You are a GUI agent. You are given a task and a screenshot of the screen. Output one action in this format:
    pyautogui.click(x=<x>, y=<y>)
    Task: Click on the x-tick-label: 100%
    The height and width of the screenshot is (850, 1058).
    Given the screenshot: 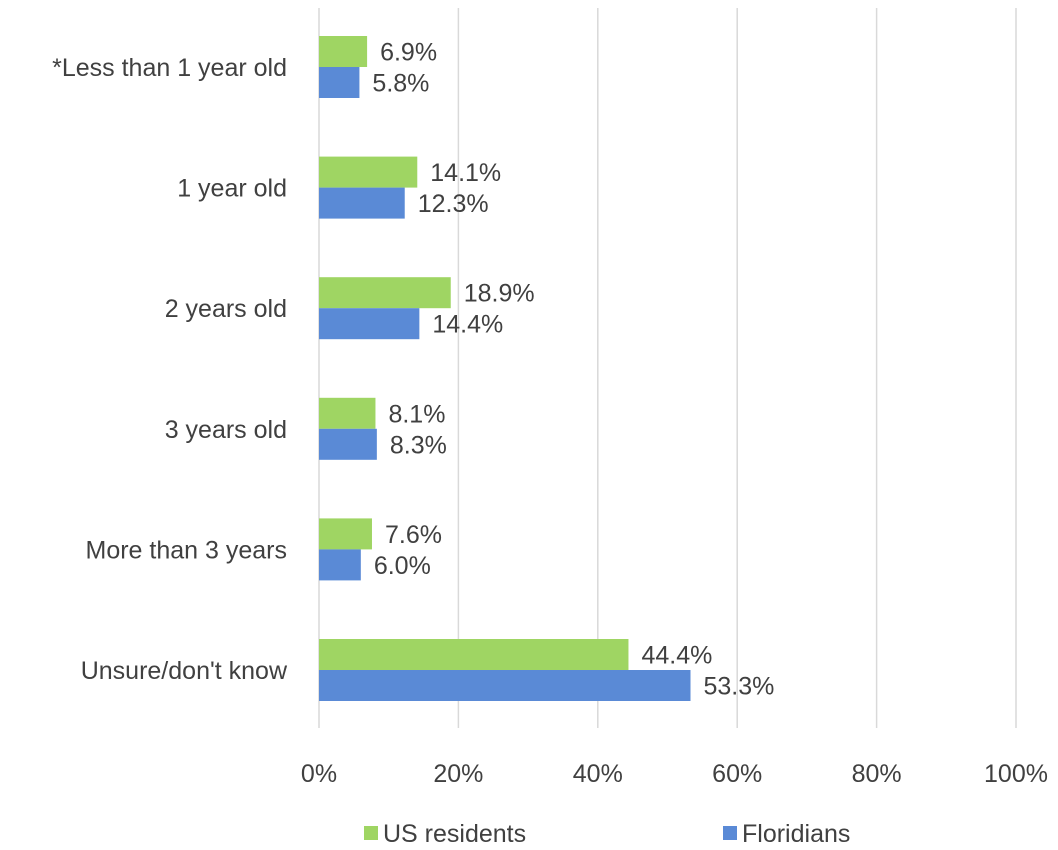 What is the action you would take?
    pyautogui.click(x=1016, y=774)
    